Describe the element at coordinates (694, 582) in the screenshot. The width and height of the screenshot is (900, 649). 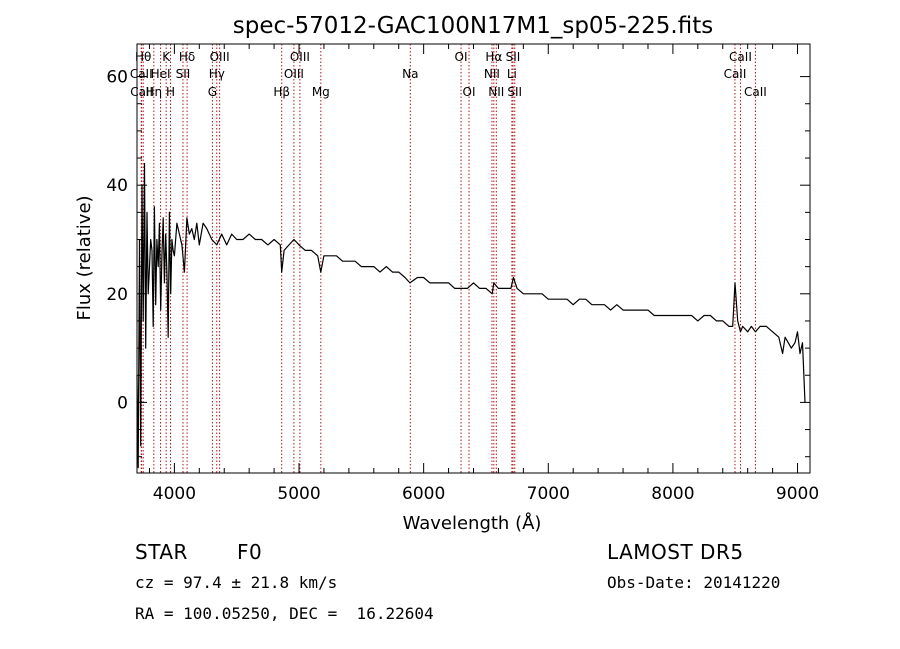
I see `obs-date: Obs-Date: 20141220` at that location.